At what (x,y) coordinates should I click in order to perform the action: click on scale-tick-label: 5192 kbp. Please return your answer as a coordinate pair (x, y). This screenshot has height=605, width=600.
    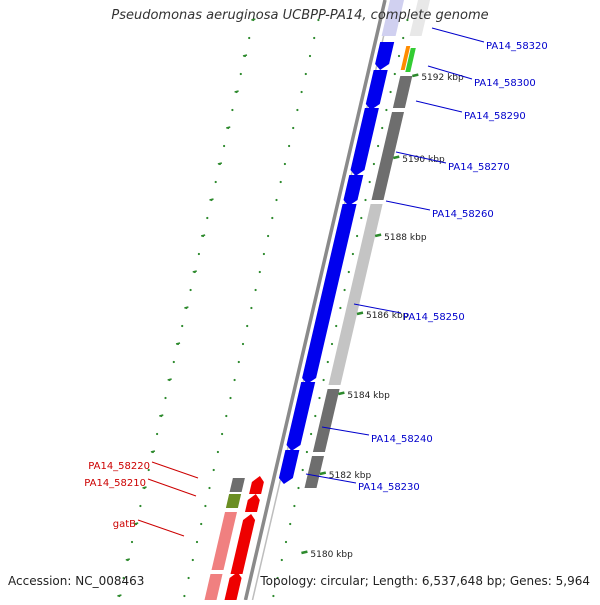
    Looking at the image, I should click on (442, 78).